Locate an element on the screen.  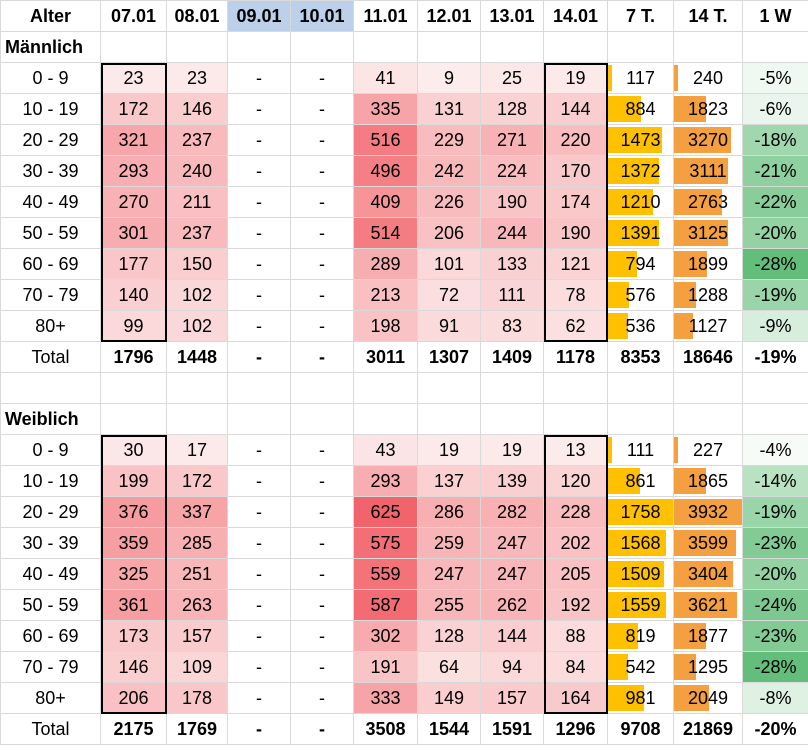
sum-14t-cell-text: 1899 is located at coordinates (708, 263).